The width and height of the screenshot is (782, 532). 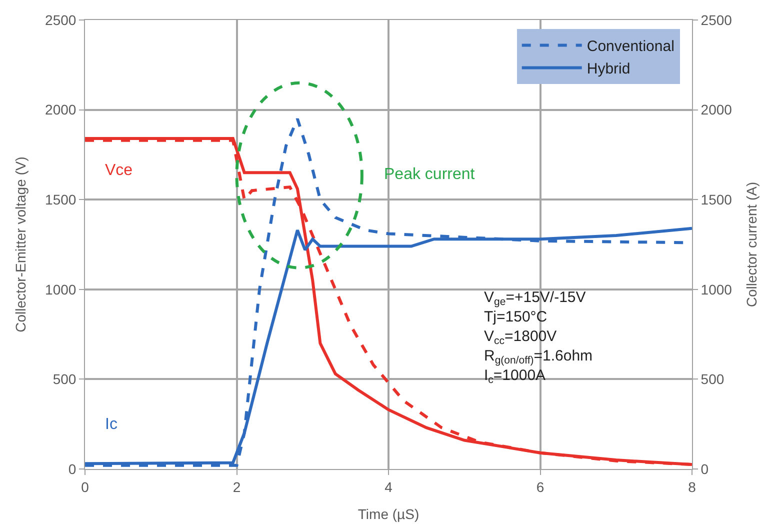 I want to click on y2-tick-label: 1000, so click(x=716, y=289).